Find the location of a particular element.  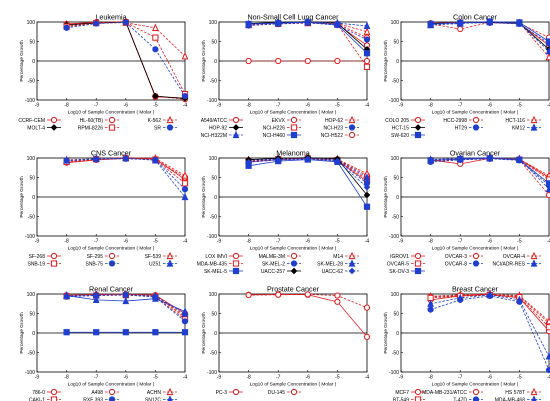

legend-label: UACC-62 is located at coordinates (333, 272).